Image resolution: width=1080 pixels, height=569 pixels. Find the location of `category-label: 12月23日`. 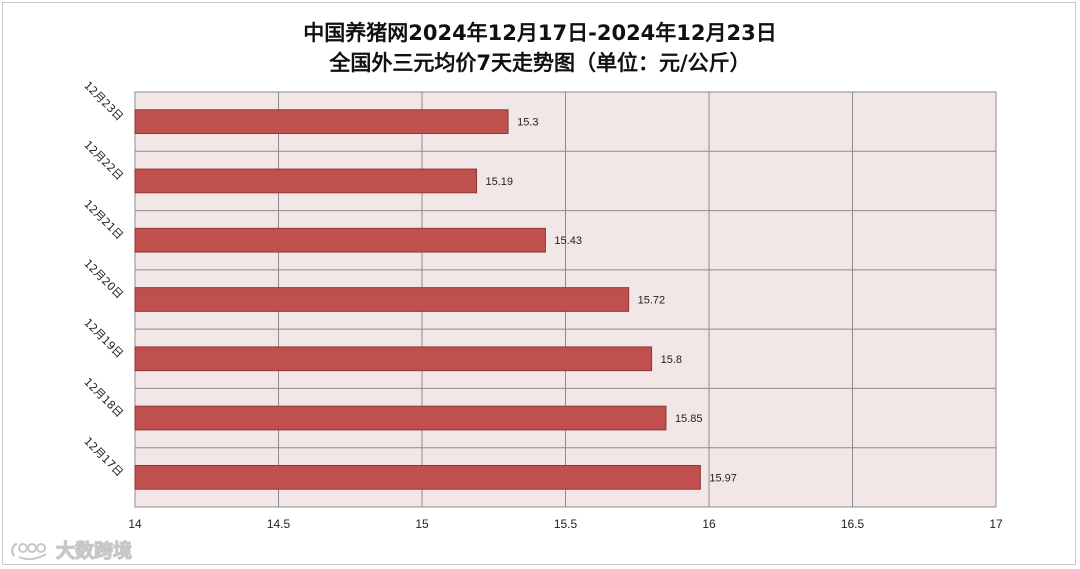

category-label: 12月23日 is located at coordinates (103, 101).